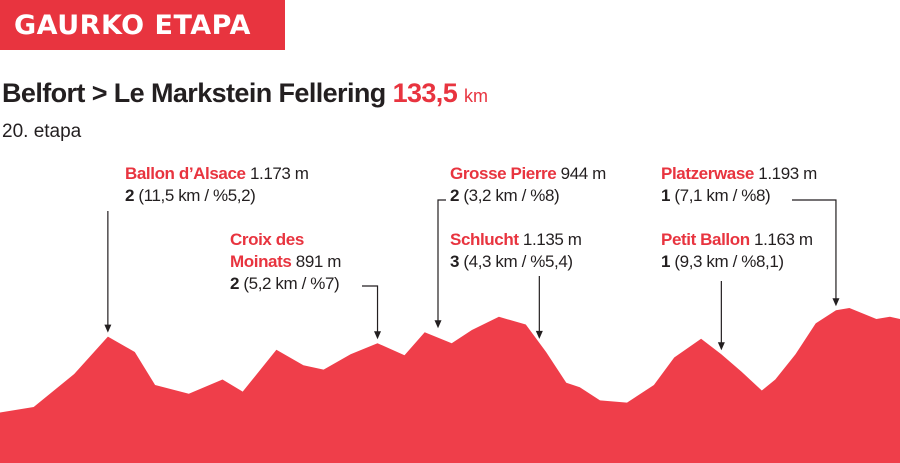  I want to click on stage-distance: 133,5, so click(425, 93).